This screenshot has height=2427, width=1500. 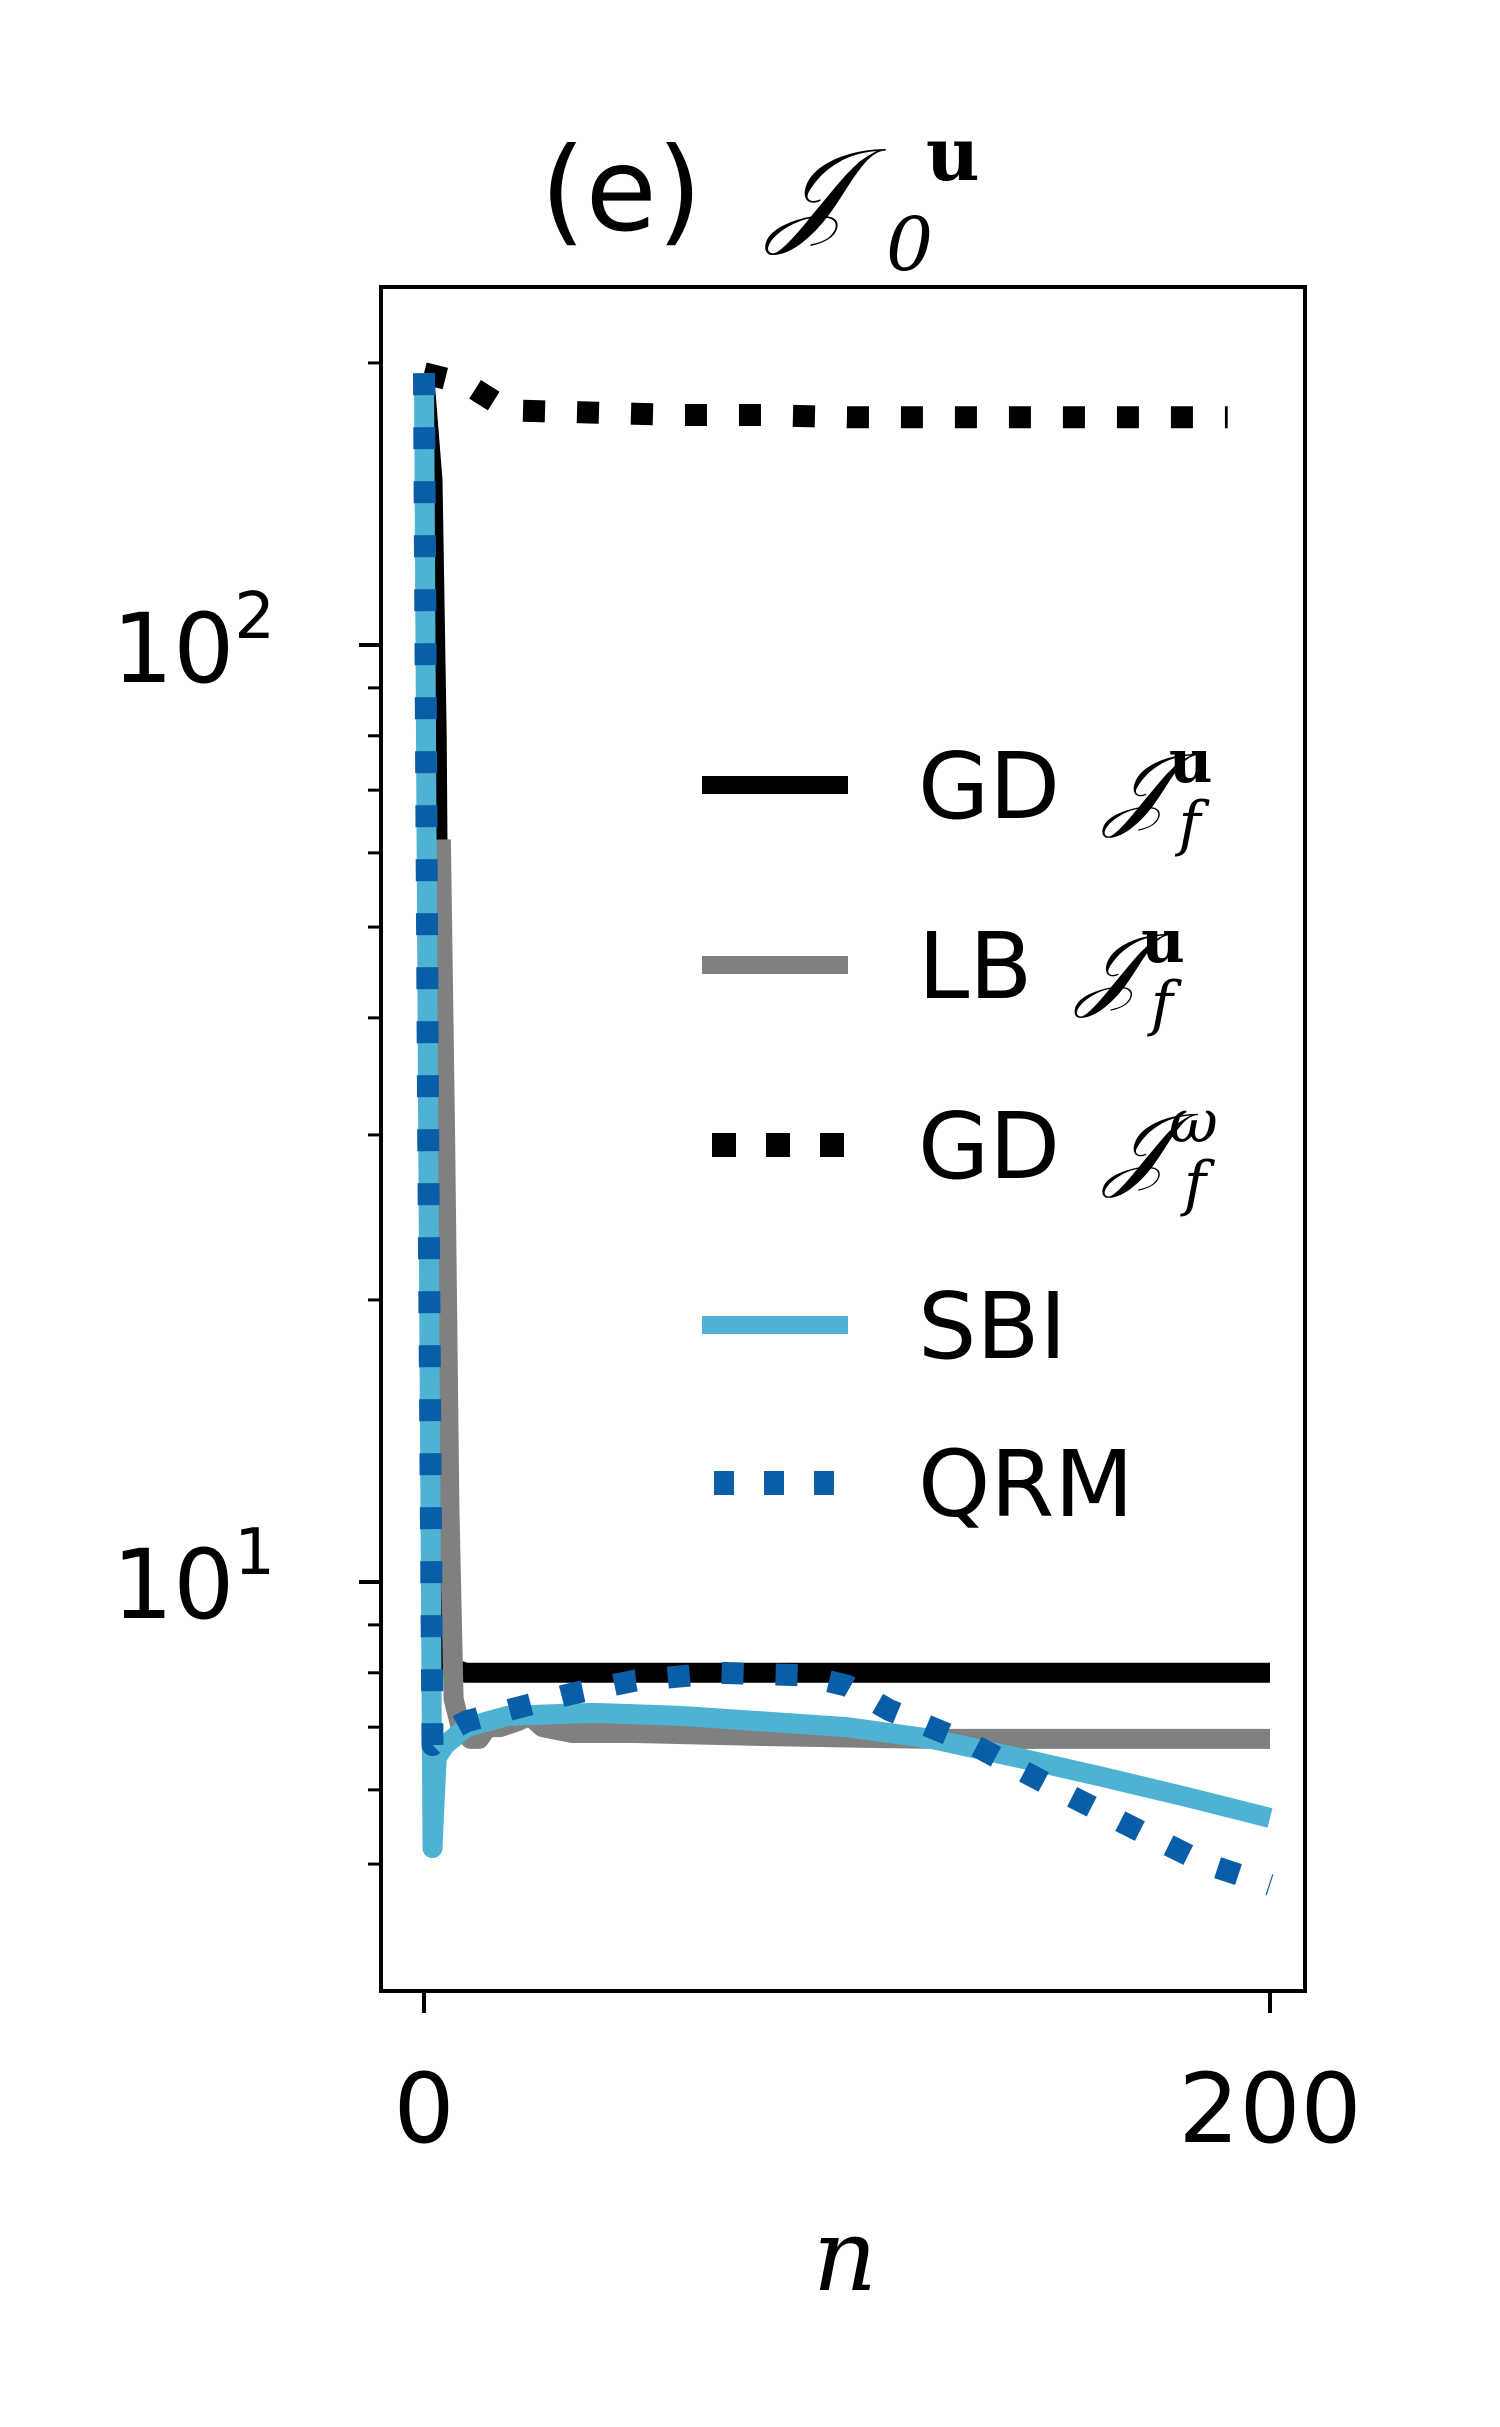 What do you see at coordinates (193, 642) in the screenshot?
I see `y-tick-label-100: 10²` at bounding box center [193, 642].